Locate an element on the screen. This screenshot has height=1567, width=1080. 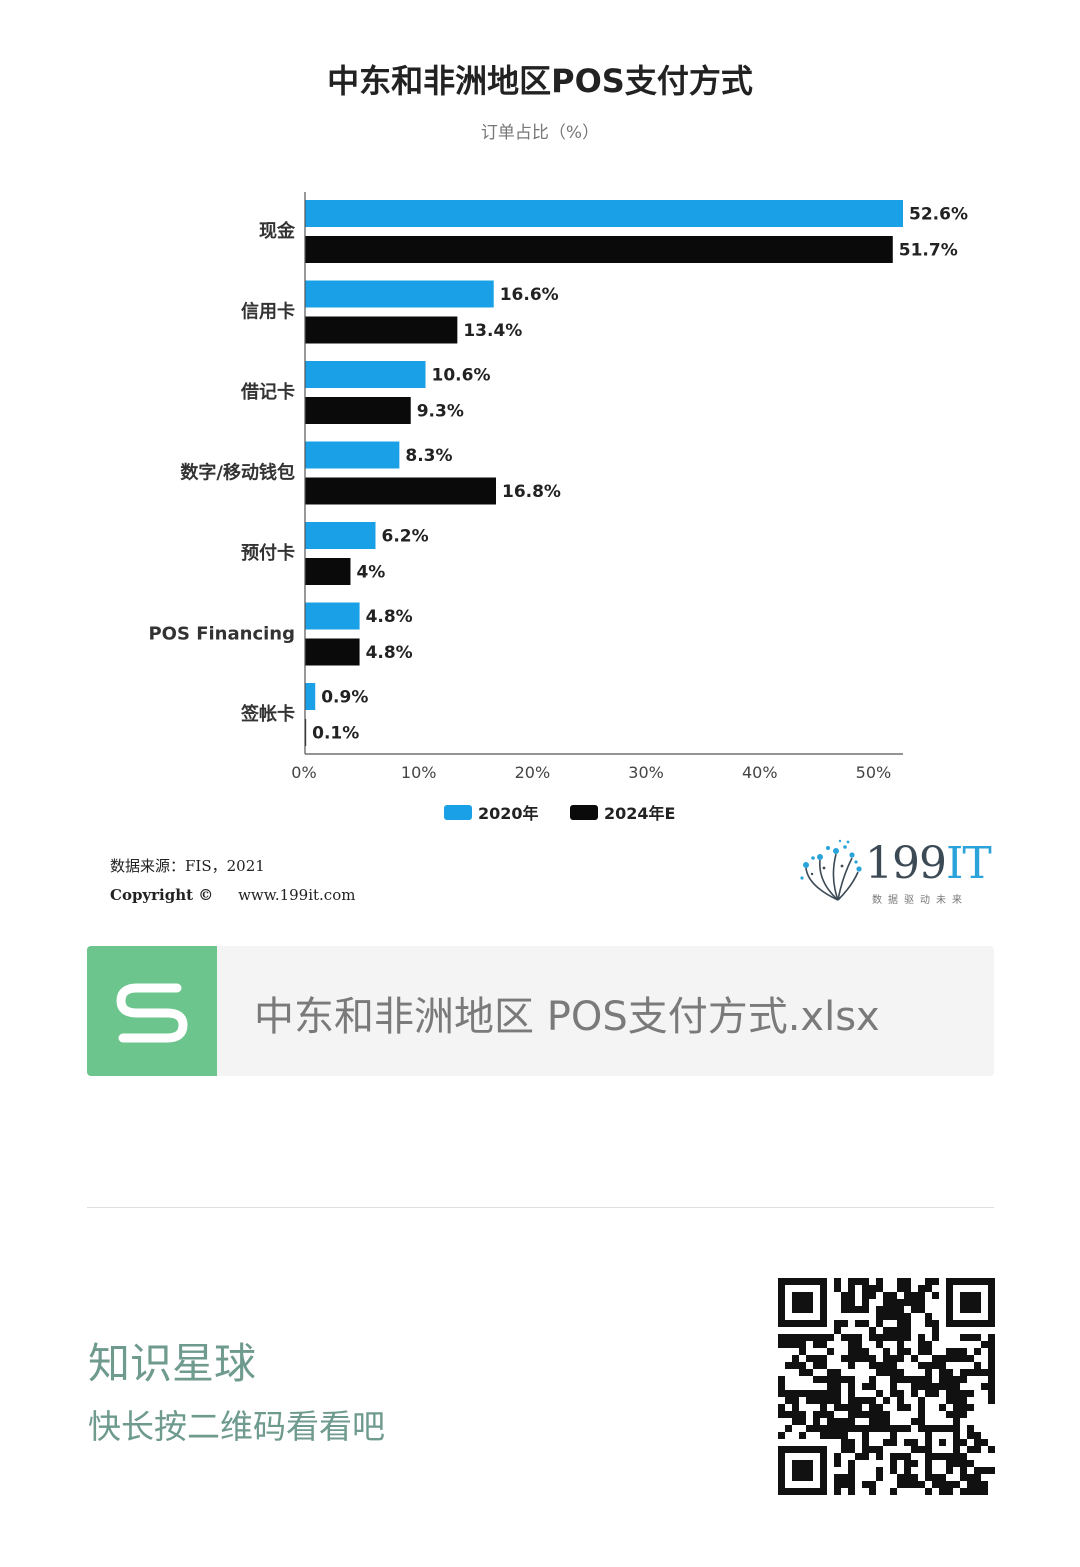
data-label: 51.7% is located at coordinates (928, 251).